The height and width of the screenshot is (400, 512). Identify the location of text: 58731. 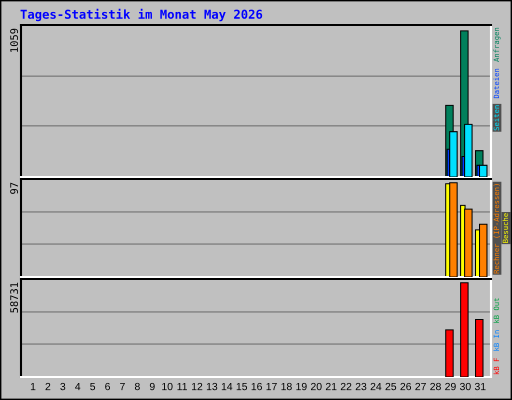
(14, 297).